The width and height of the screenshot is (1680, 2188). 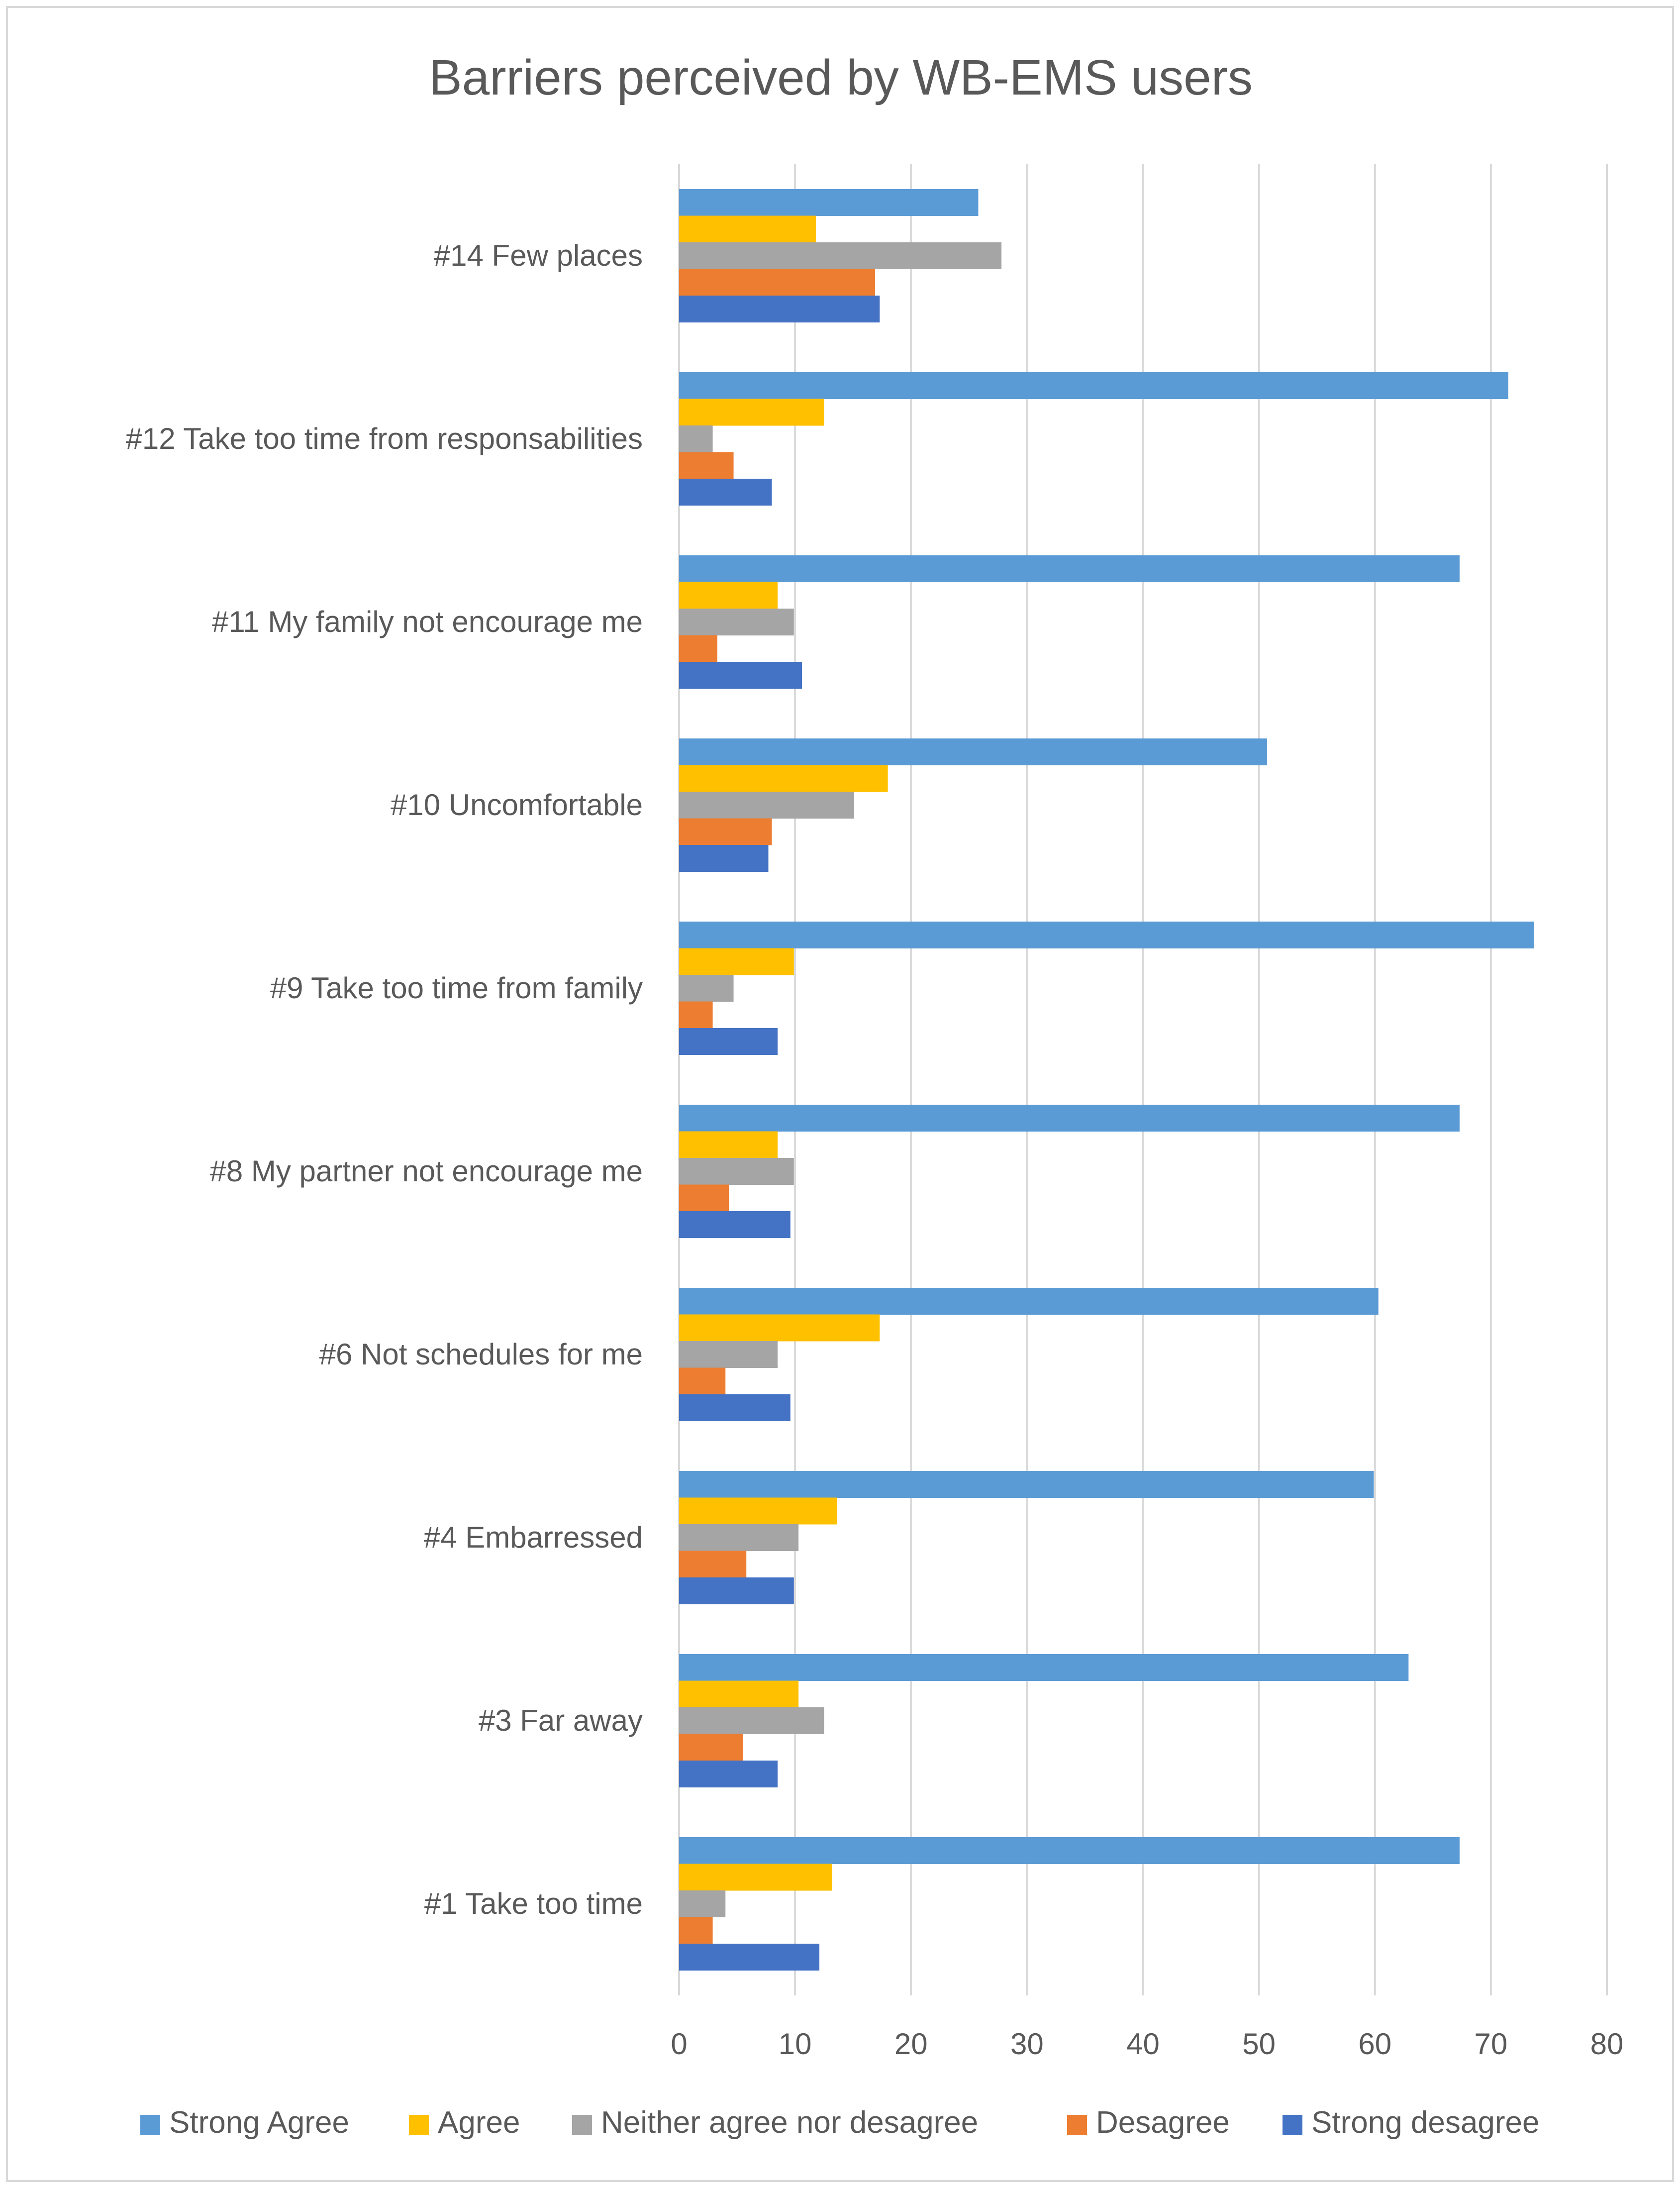 What do you see at coordinates (1077, 2125) in the screenshot?
I see `legend-swatch-desagree` at bounding box center [1077, 2125].